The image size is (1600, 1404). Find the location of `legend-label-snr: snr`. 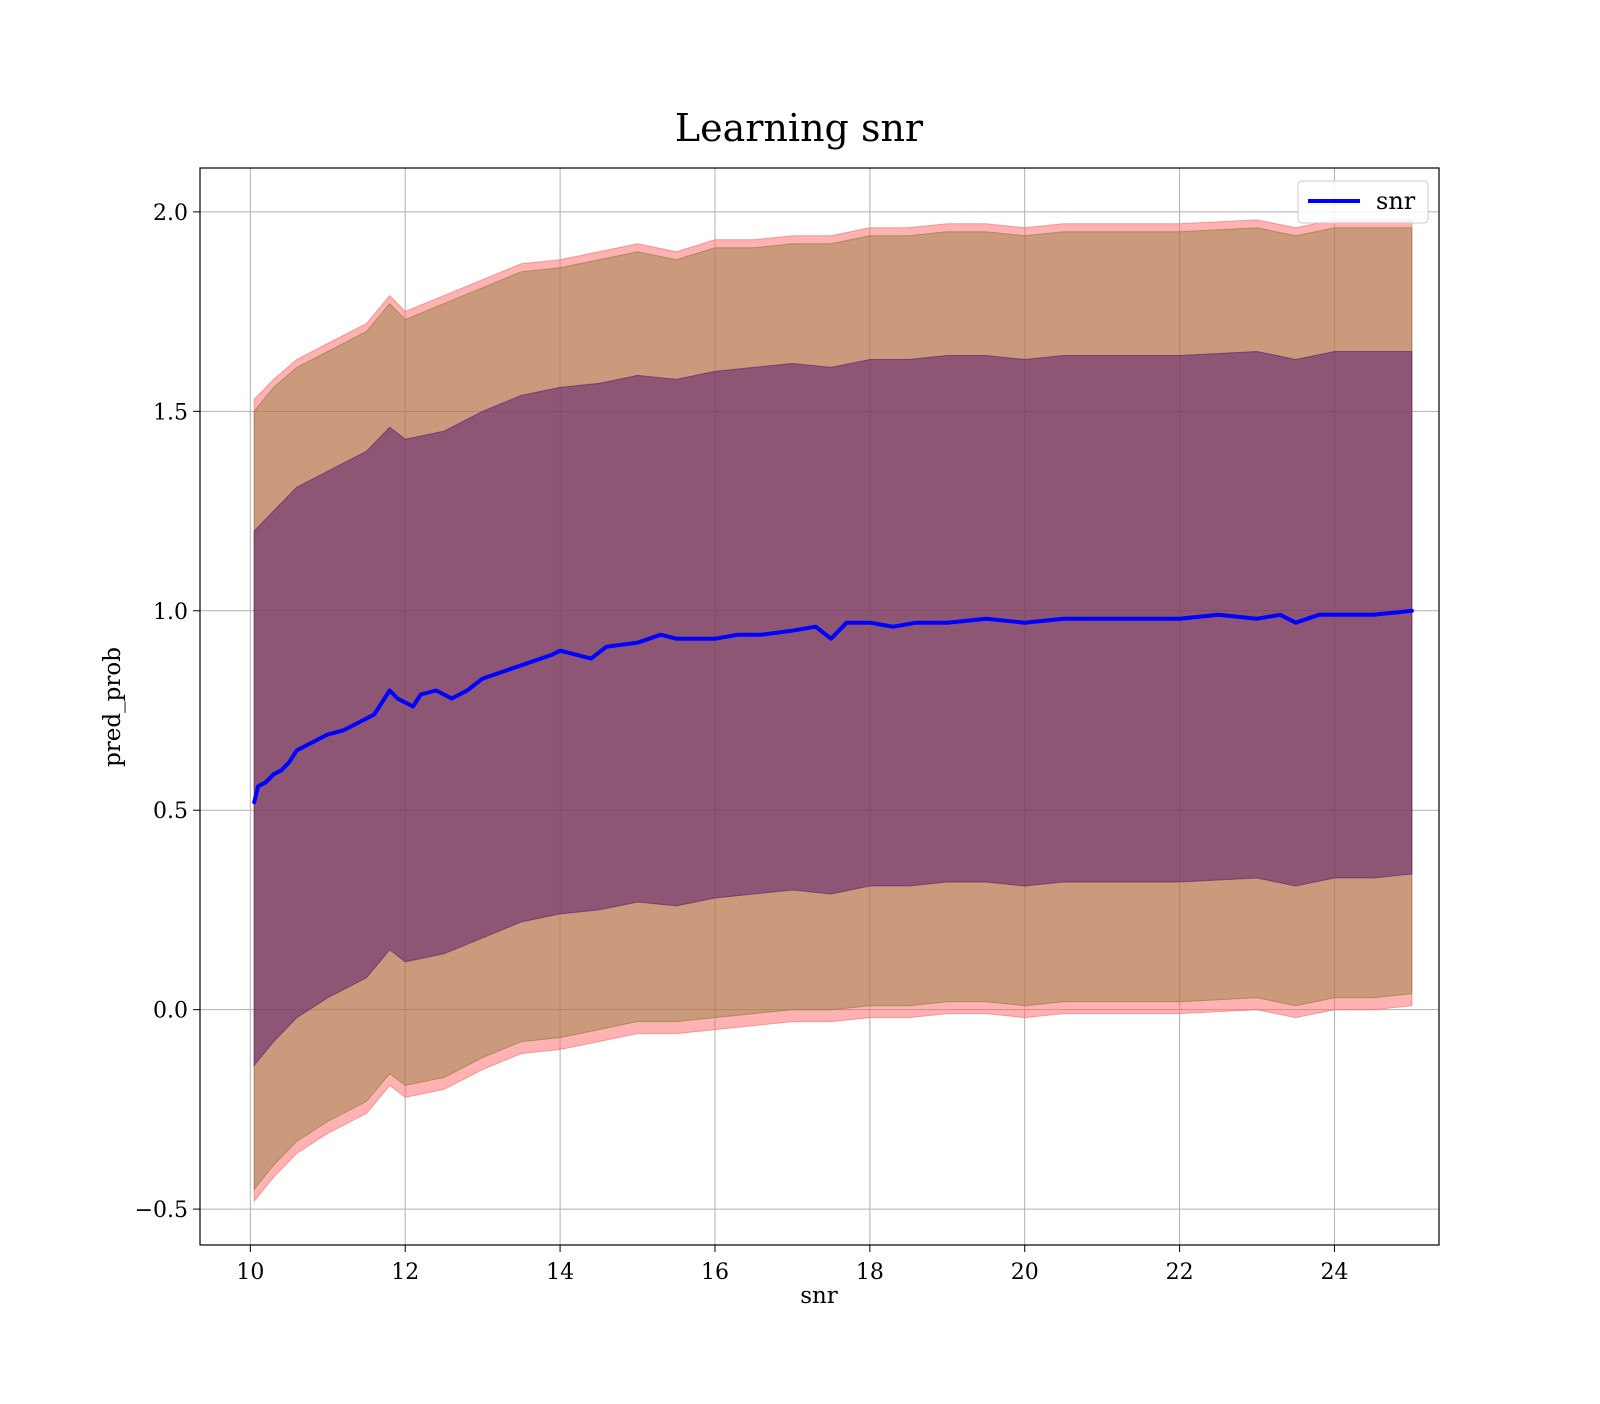

legend-label-snr: snr is located at coordinates (1396, 201).